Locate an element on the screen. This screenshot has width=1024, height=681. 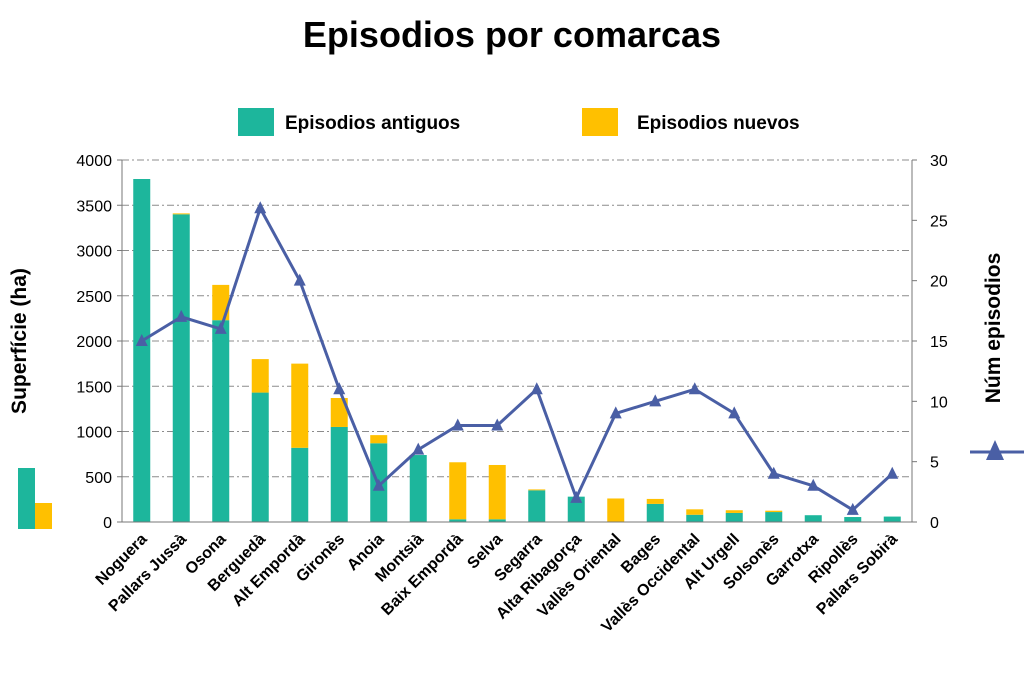
chart-title: Episodios por comarcas is located at coordinates (512, 34).